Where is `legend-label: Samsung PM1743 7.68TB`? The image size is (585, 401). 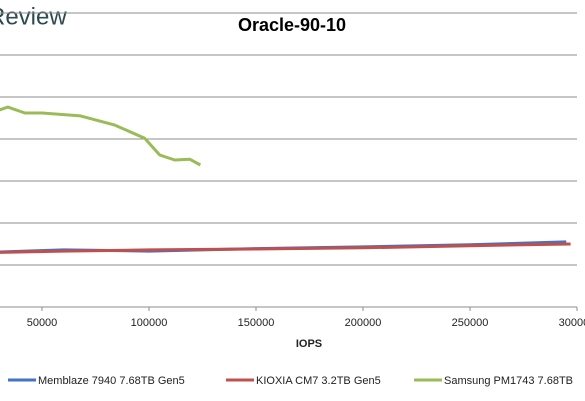
legend-label: Samsung PM1743 7.68TB is located at coordinates (508, 381).